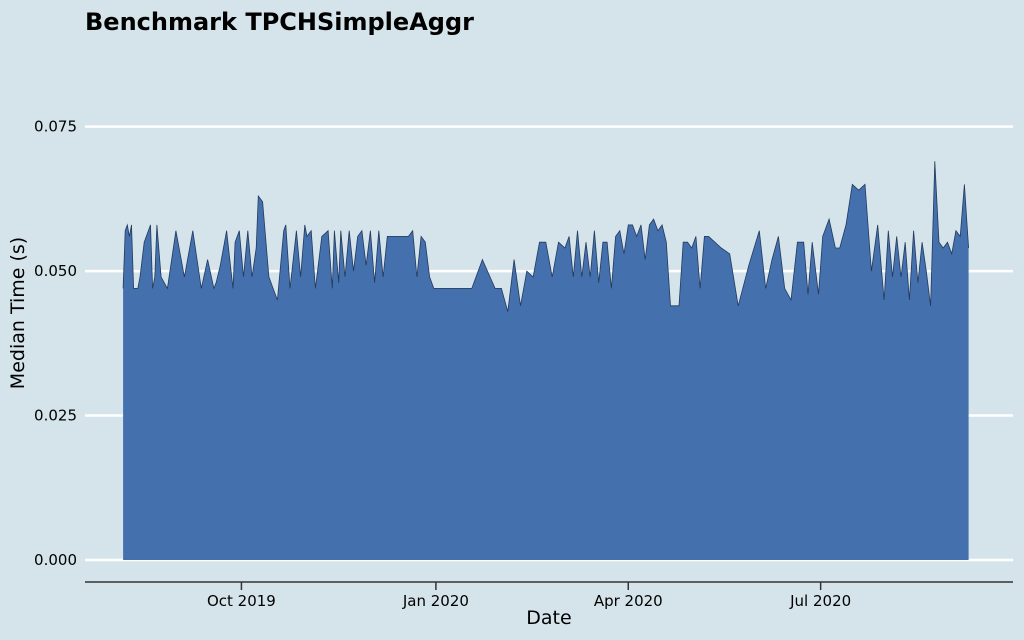 The height and width of the screenshot is (640, 1024). Describe the element at coordinates (628, 601) in the screenshot. I see `x-tick-label: Apr 2020` at that location.